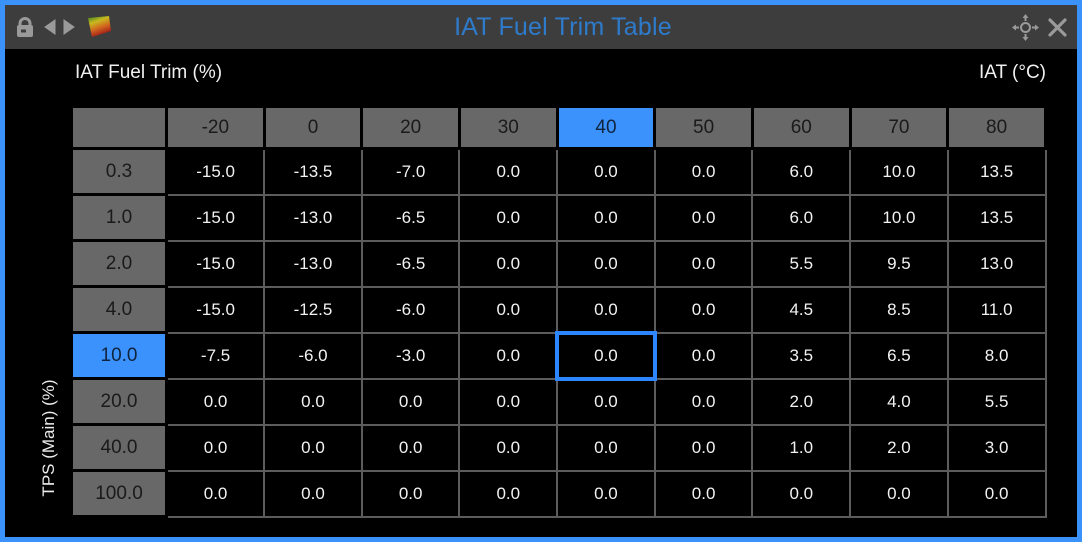 The height and width of the screenshot is (542, 1082). I want to click on table-cell: 11.0, so click(996, 309).